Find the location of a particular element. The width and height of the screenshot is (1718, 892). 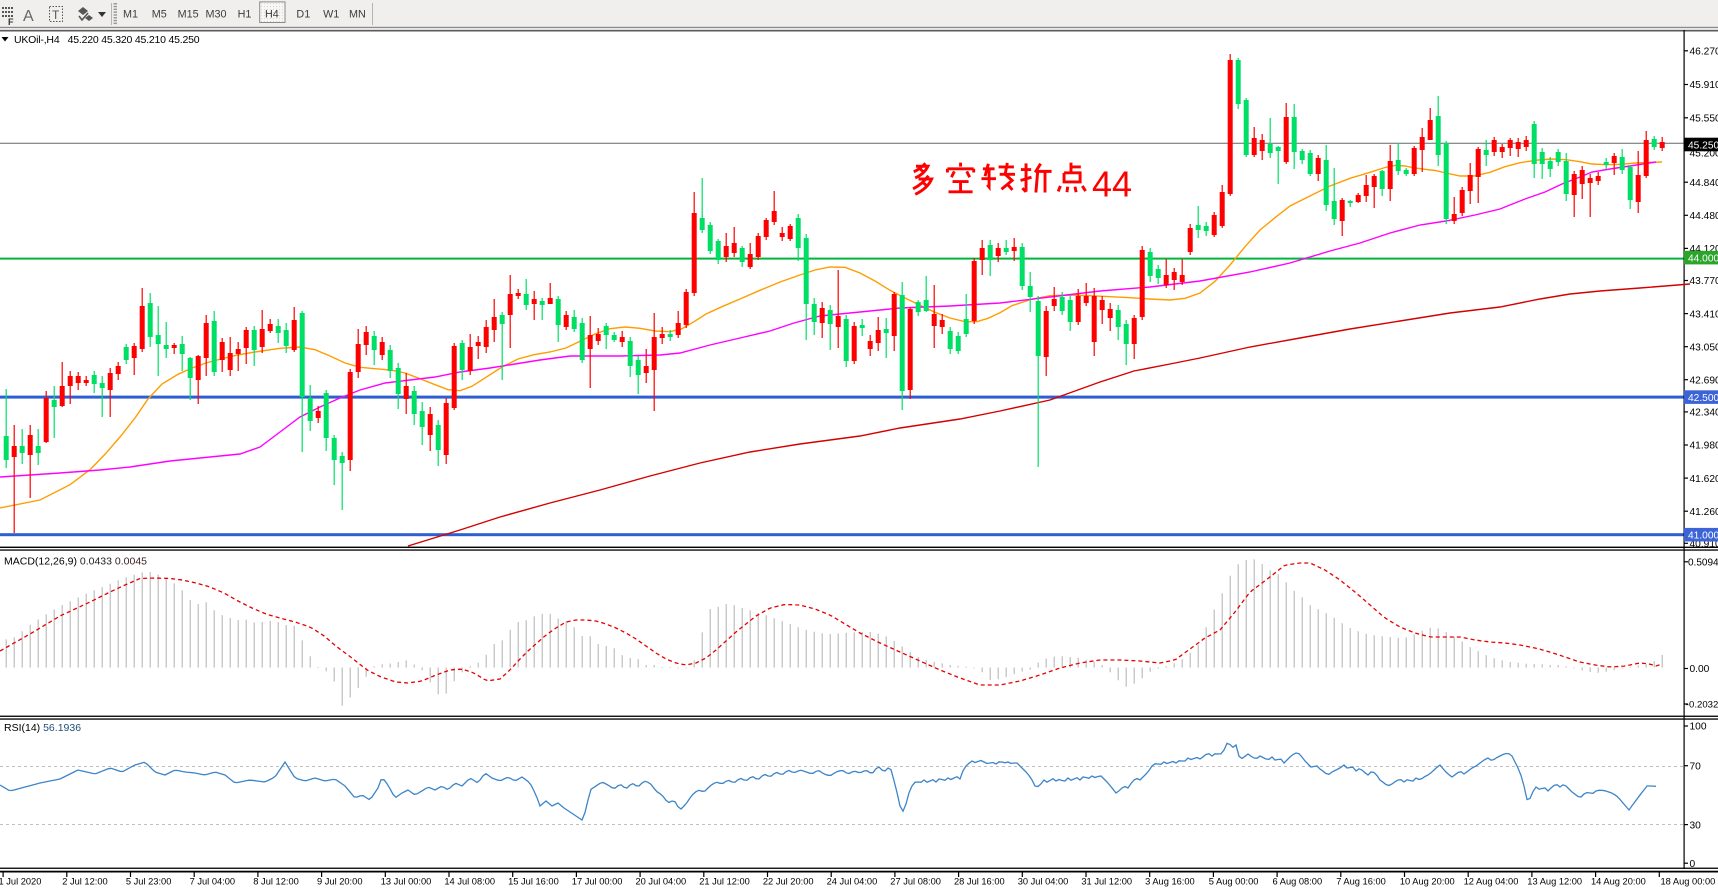

svg-text: 42.500 is located at coordinates (1703, 398).